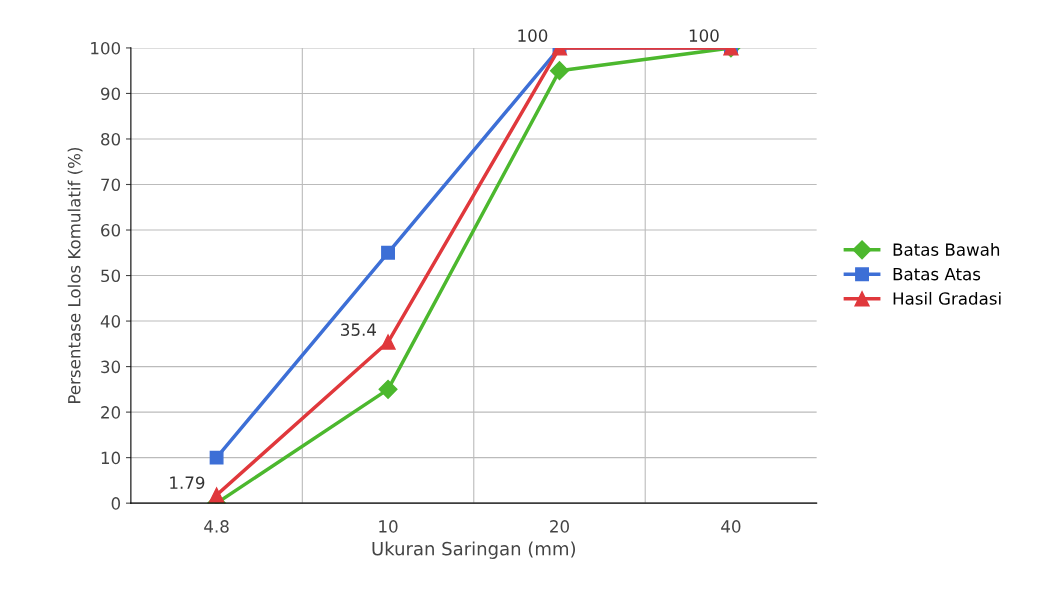 The height and width of the screenshot is (599, 1047). What do you see at coordinates (937, 274) in the screenshot?
I see `legend-label: Batas Atas` at bounding box center [937, 274].